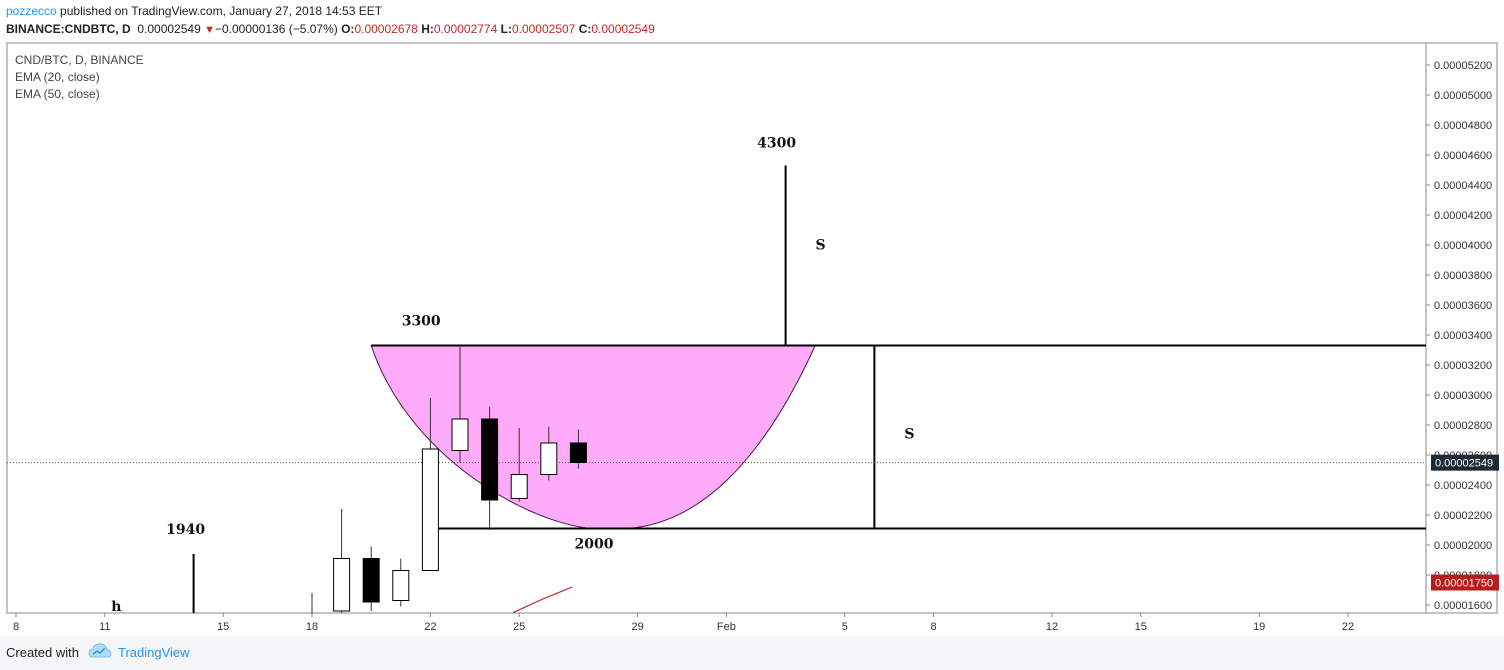 The width and height of the screenshot is (1504, 670). I want to click on s-right-label: S, so click(909, 435).